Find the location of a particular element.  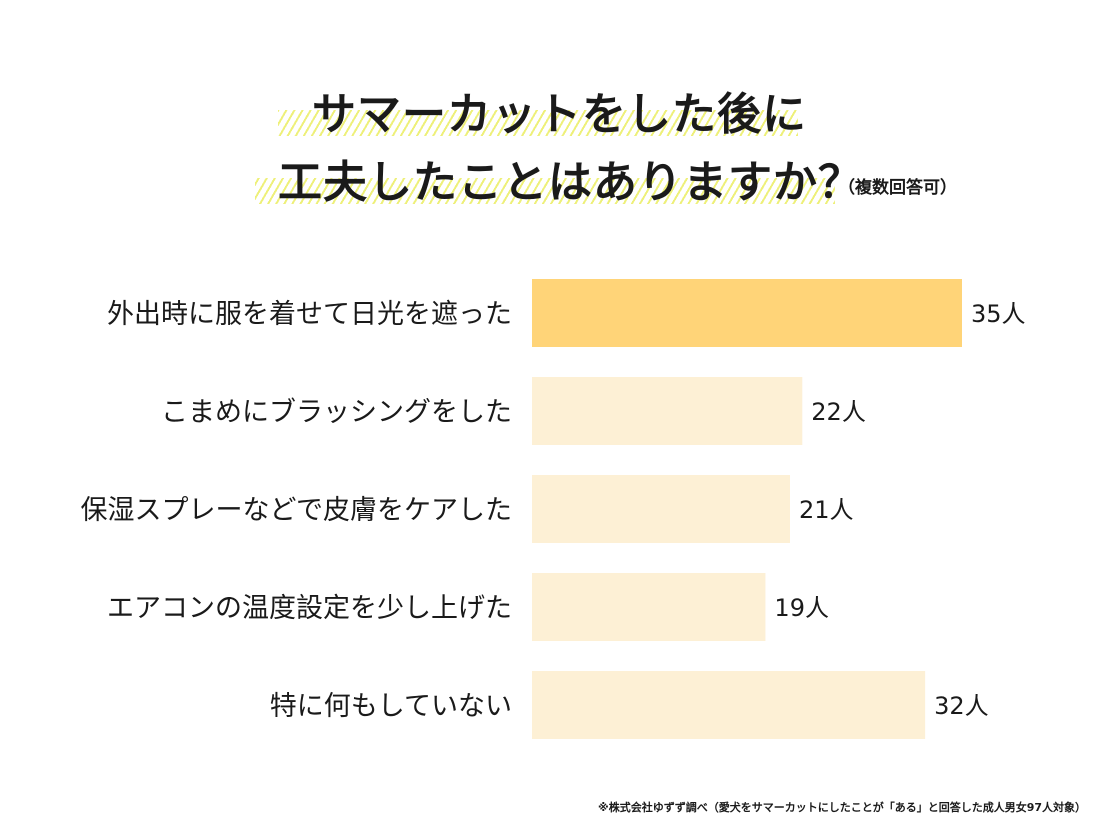

category-label-4: エアコンの温度設定を少し上げた is located at coordinates (309, 608).